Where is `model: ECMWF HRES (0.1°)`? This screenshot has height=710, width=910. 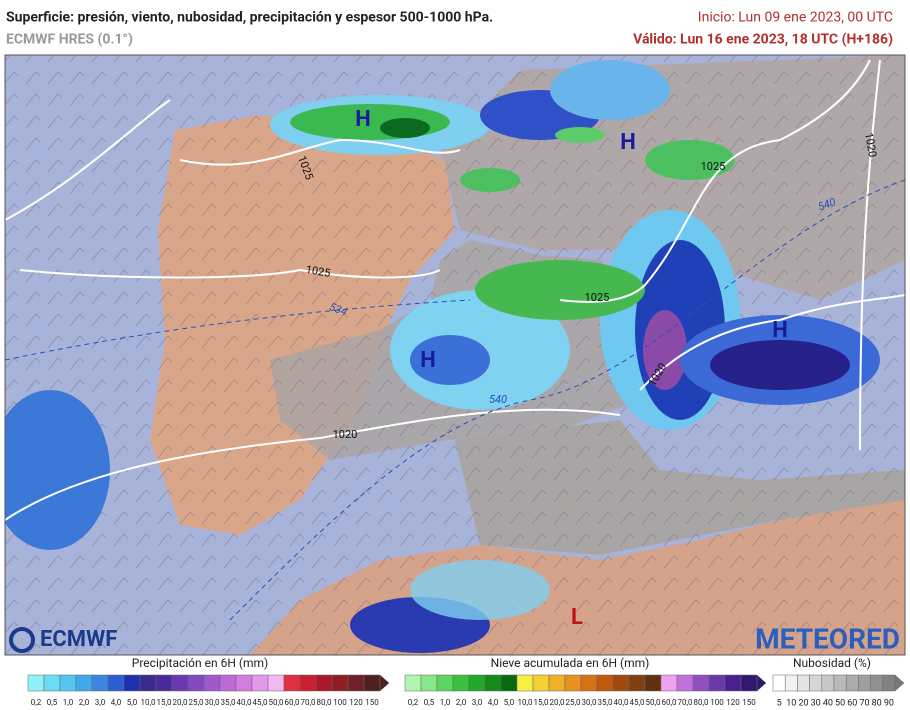 model: ECMWF HRES (0.1°) is located at coordinates (69, 40).